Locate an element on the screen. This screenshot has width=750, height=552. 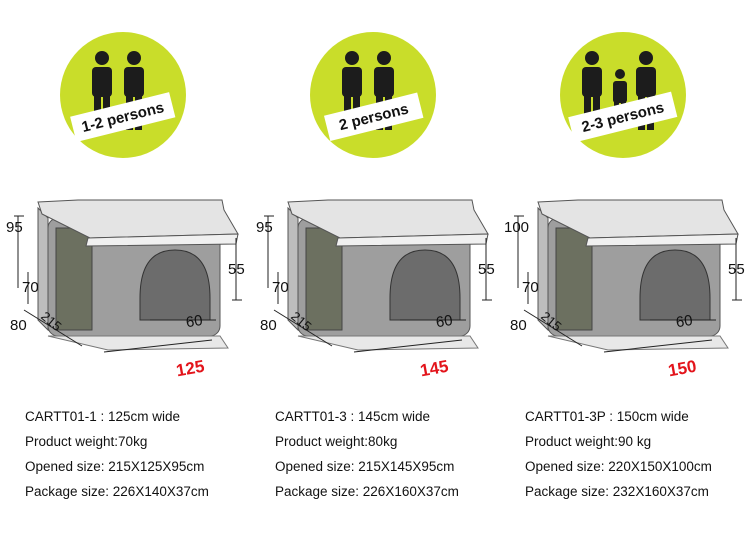
spec-opened-size: Opened size: 215X145X95cm is located at coordinates (365, 466).